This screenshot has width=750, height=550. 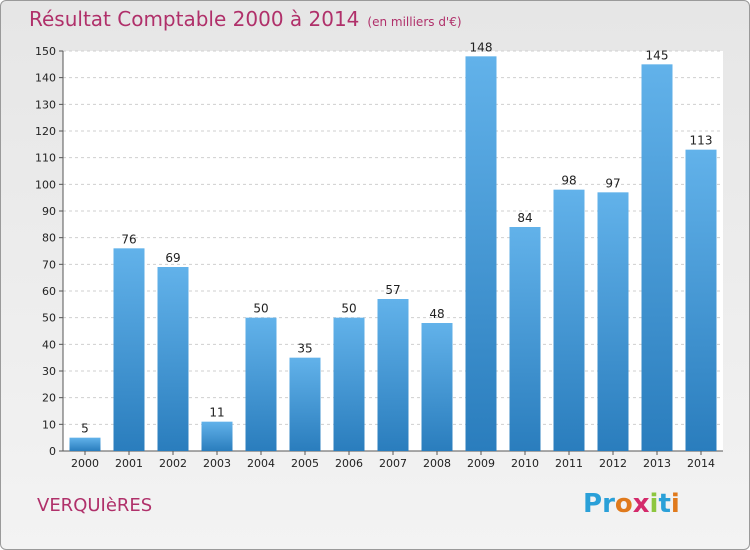 I want to click on logo-letter: P, so click(x=593, y=504).